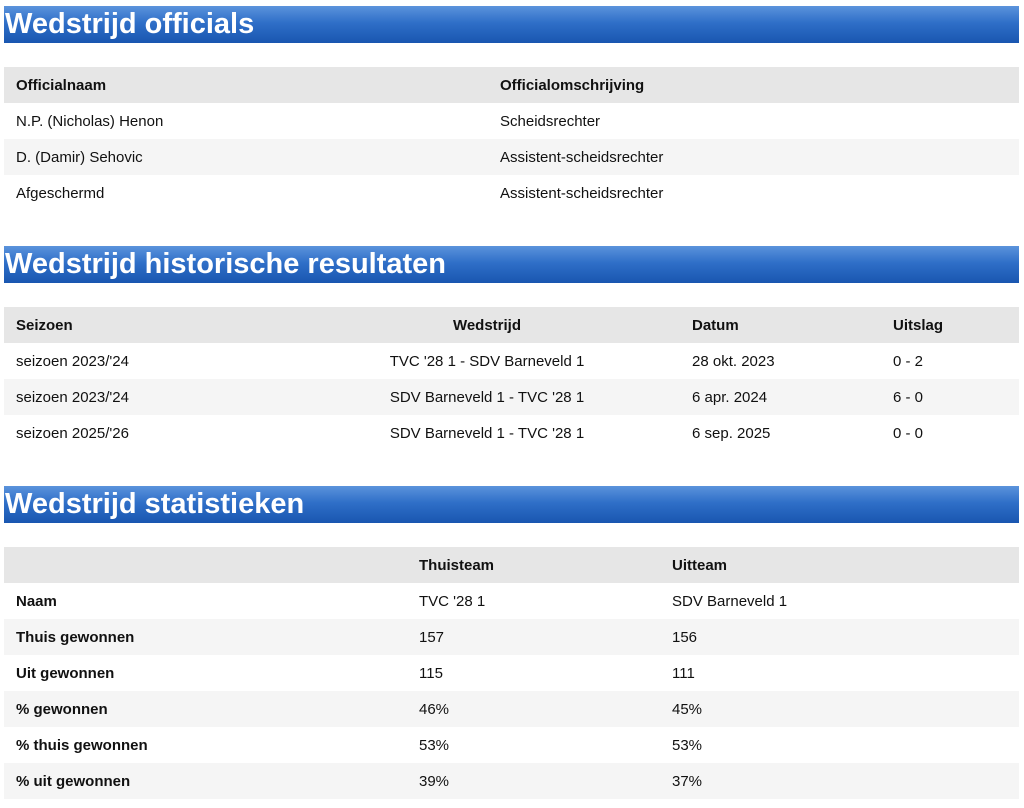  Describe the element at coordinates (62, 709) in the screenshot. I see `stat-label-cell: % gewonnen` at that location.